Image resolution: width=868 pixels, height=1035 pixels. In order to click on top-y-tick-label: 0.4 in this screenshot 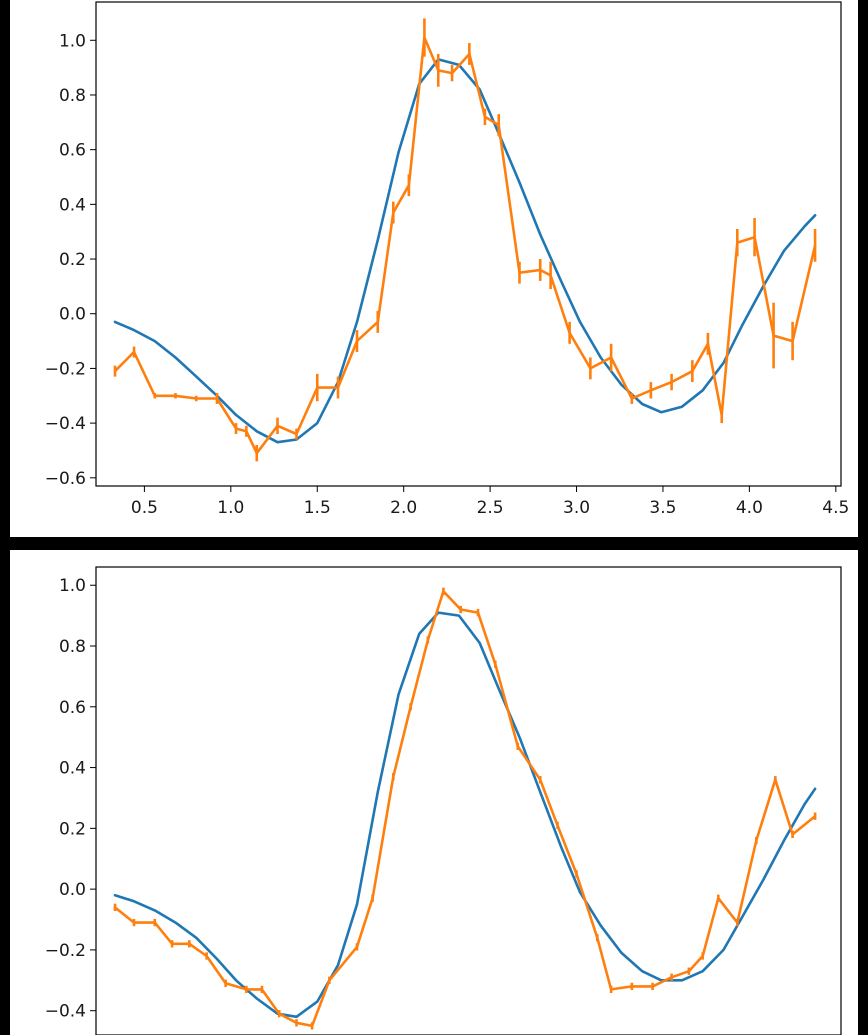, I will do `click(72, 205)`.